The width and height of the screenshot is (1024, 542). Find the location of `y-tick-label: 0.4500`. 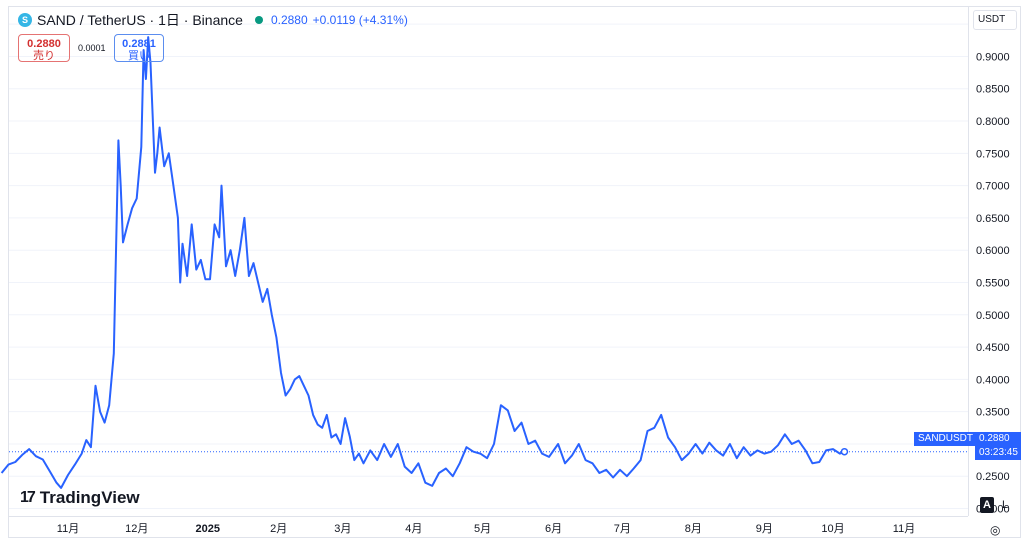

y-tick-label: 0.4500 is located at coordinates (993, 348).